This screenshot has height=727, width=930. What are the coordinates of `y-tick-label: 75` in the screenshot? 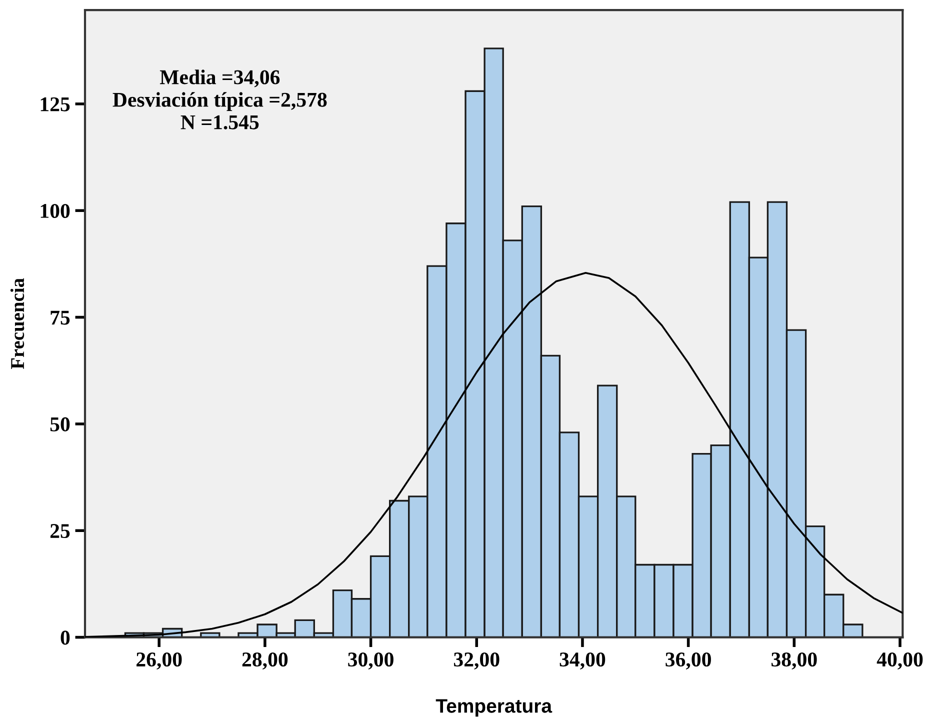 It's located at (60, 317).